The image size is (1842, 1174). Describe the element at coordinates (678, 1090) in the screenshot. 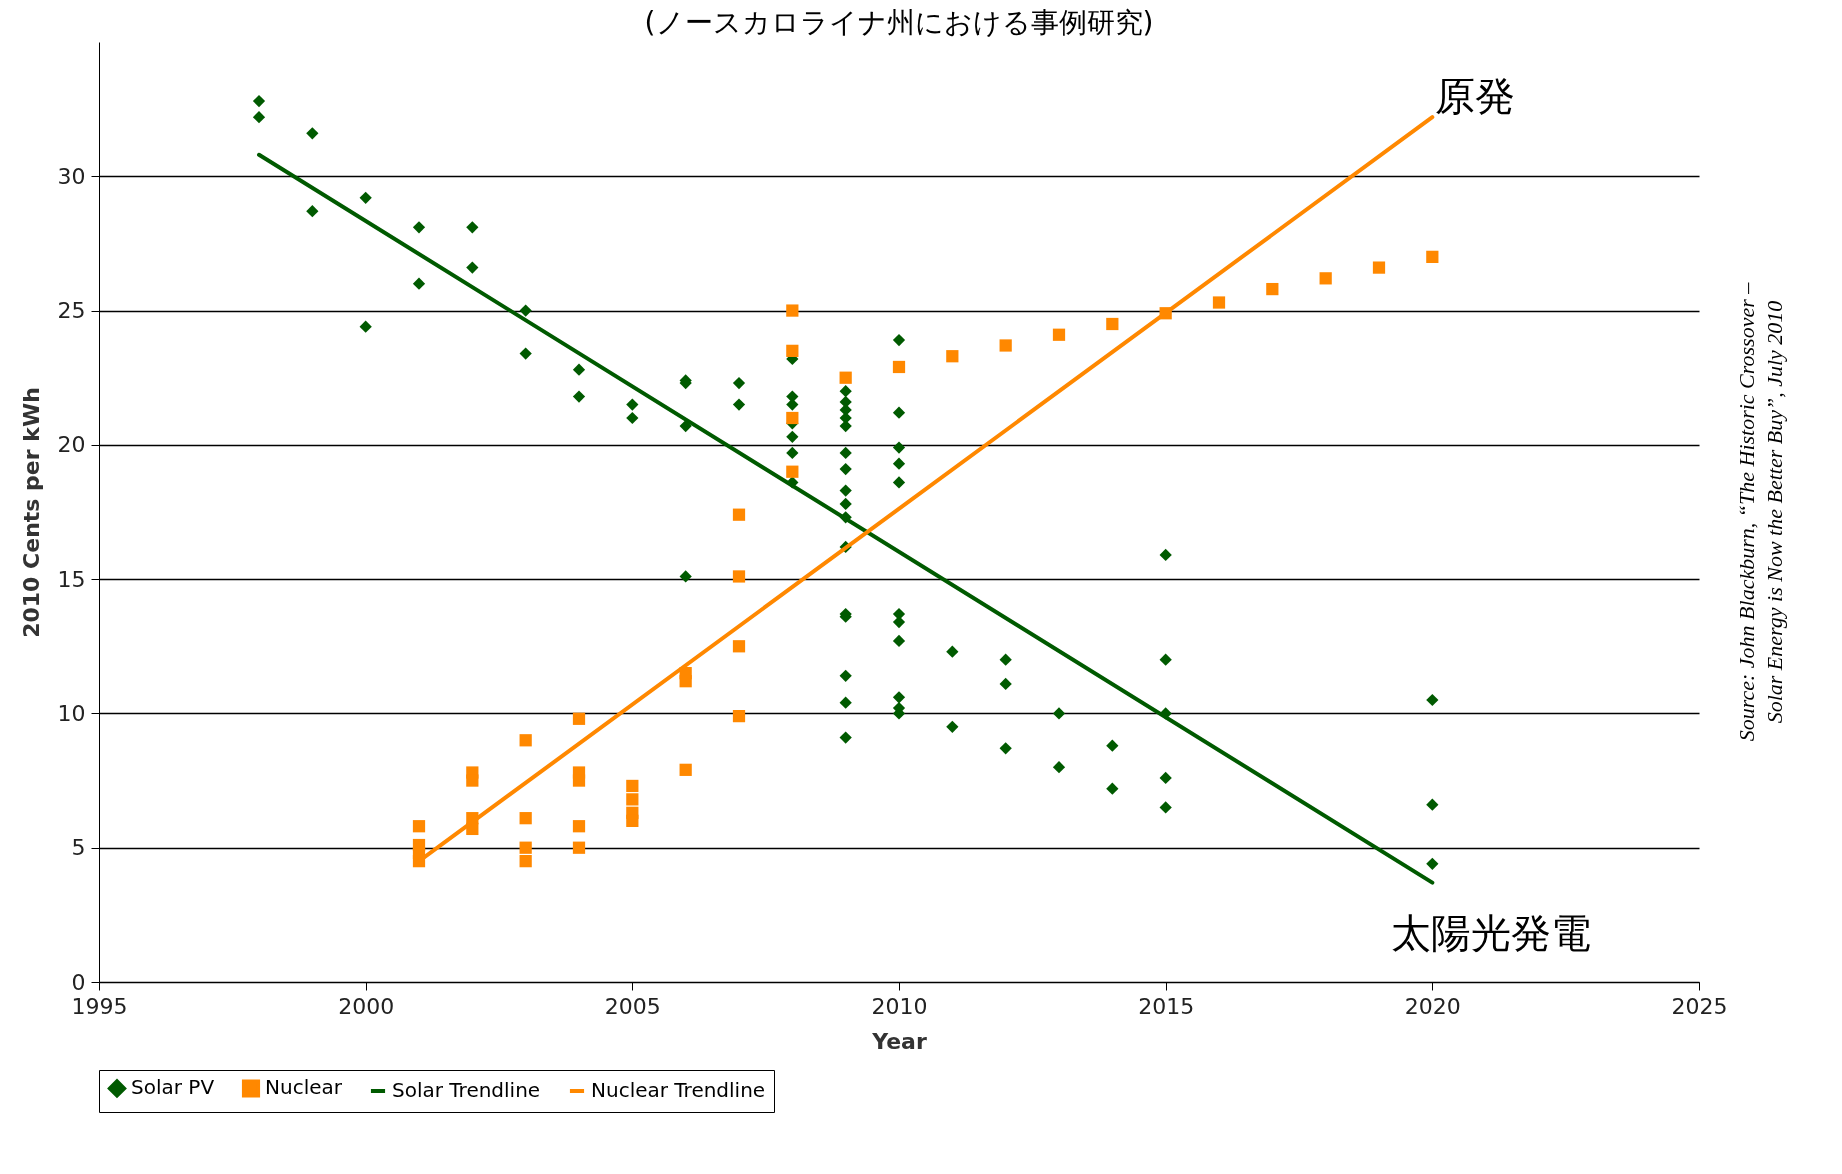

I see `legend-label: Nuclear Trendline` at that location.